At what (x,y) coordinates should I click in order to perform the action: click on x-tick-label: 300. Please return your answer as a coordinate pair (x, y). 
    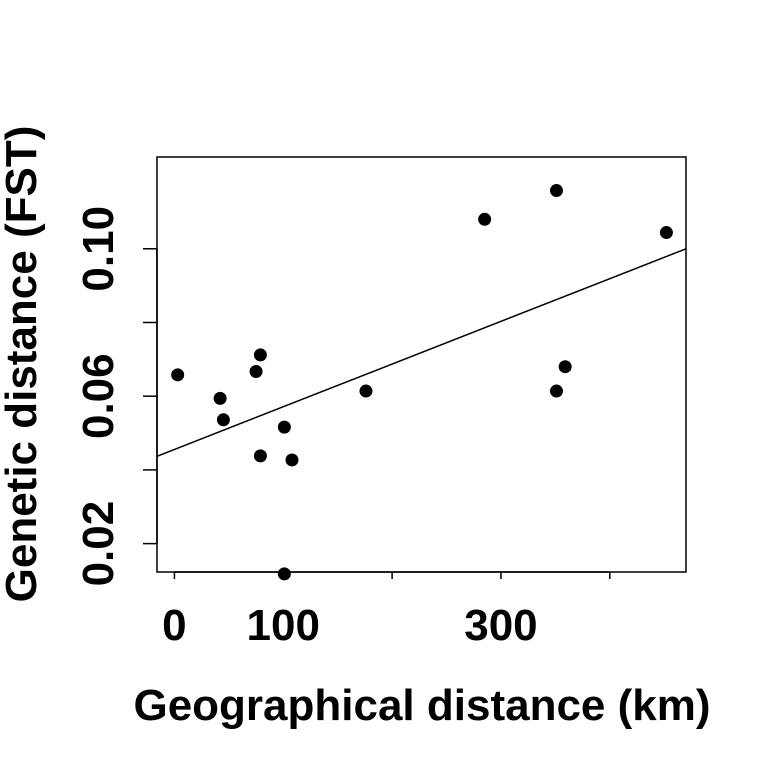
    Looking at the image, I should click on (500, 625).